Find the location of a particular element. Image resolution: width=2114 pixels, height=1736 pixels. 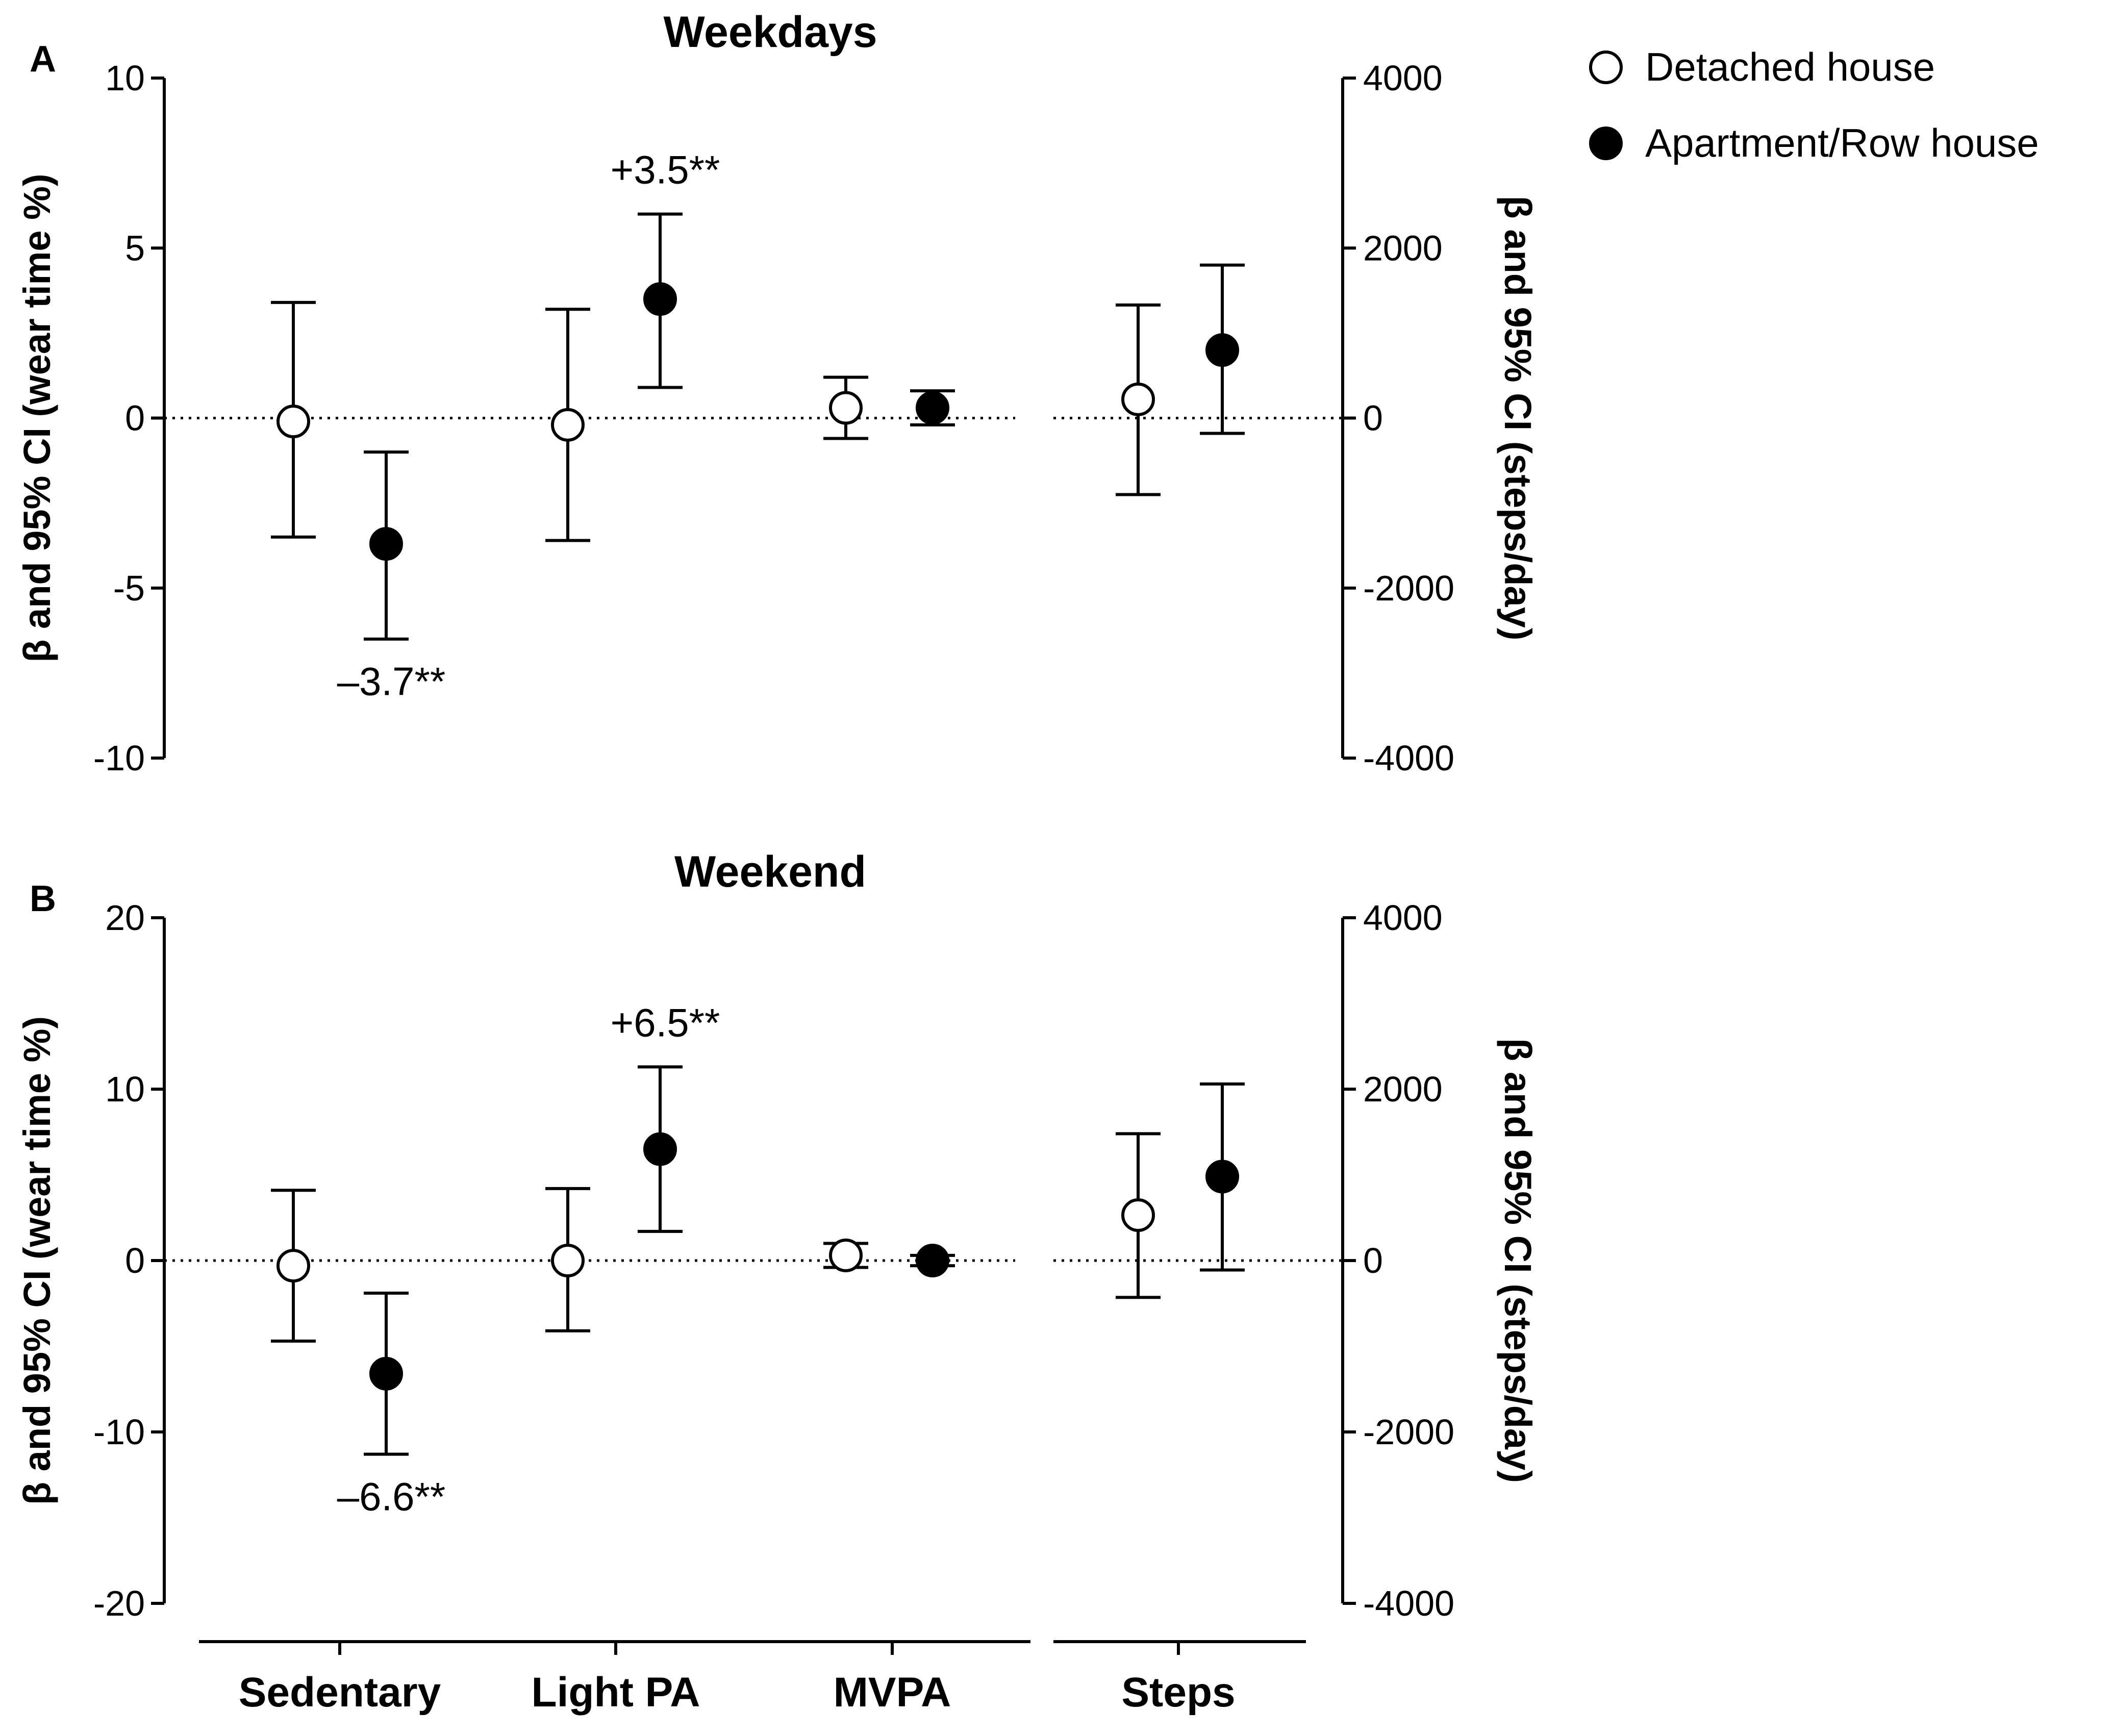

significance-annotation: –3.7** is located at coordinates (391, 681).